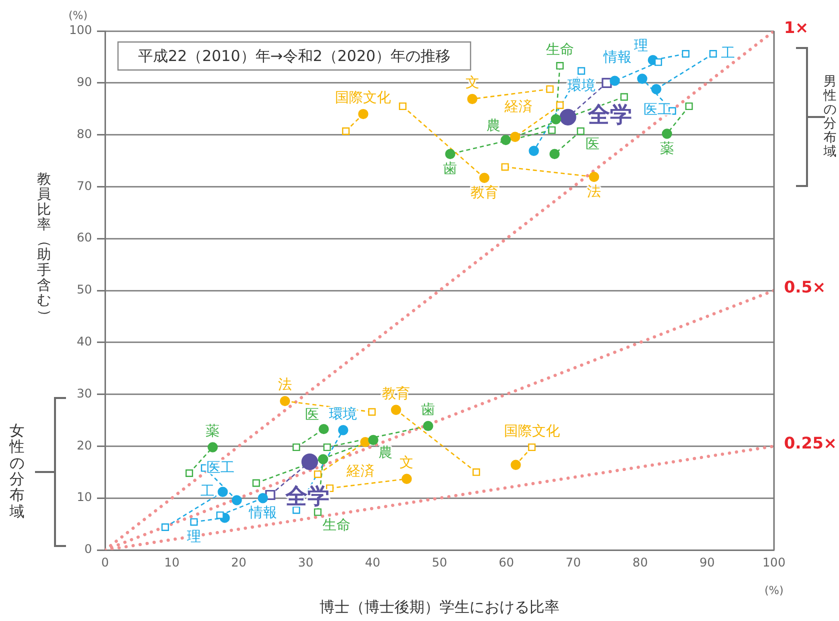 The width and height of the screenshot is (839, 621). I want to click on series-label: 0.25×, so click(810, 442).